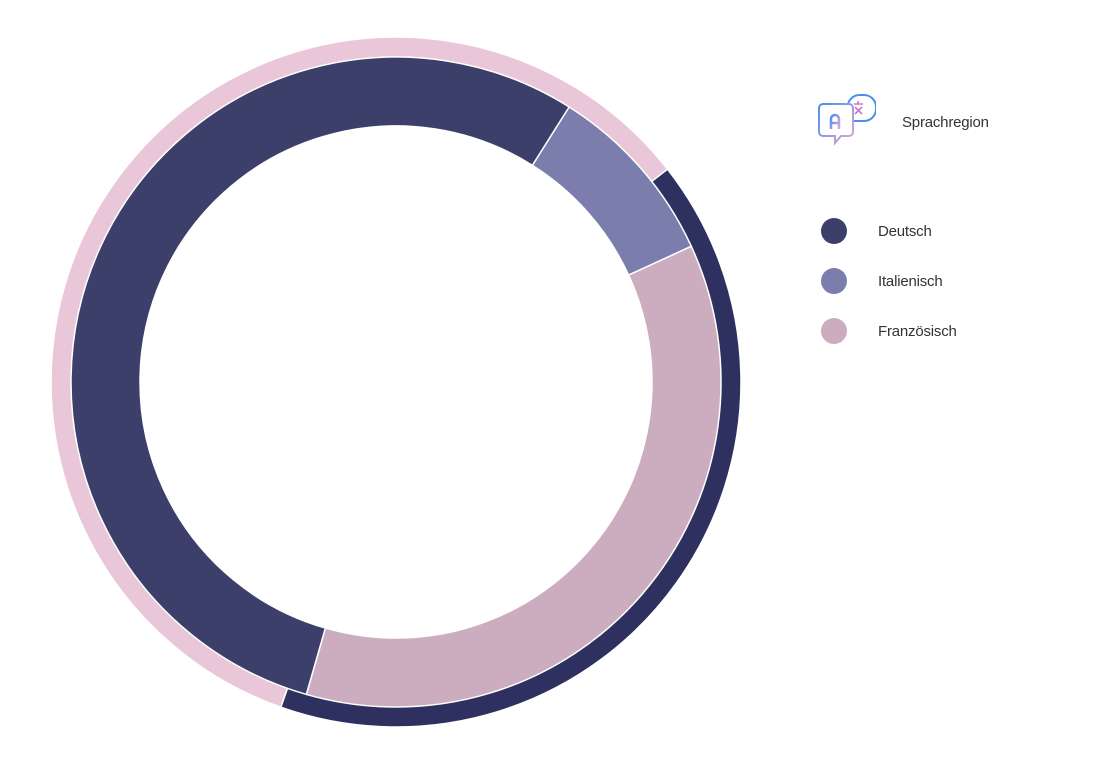 The height and width of the screenshot is (761, 1093). I want to click on legend-item-italienisch: Italienisch, so click(889, 281).